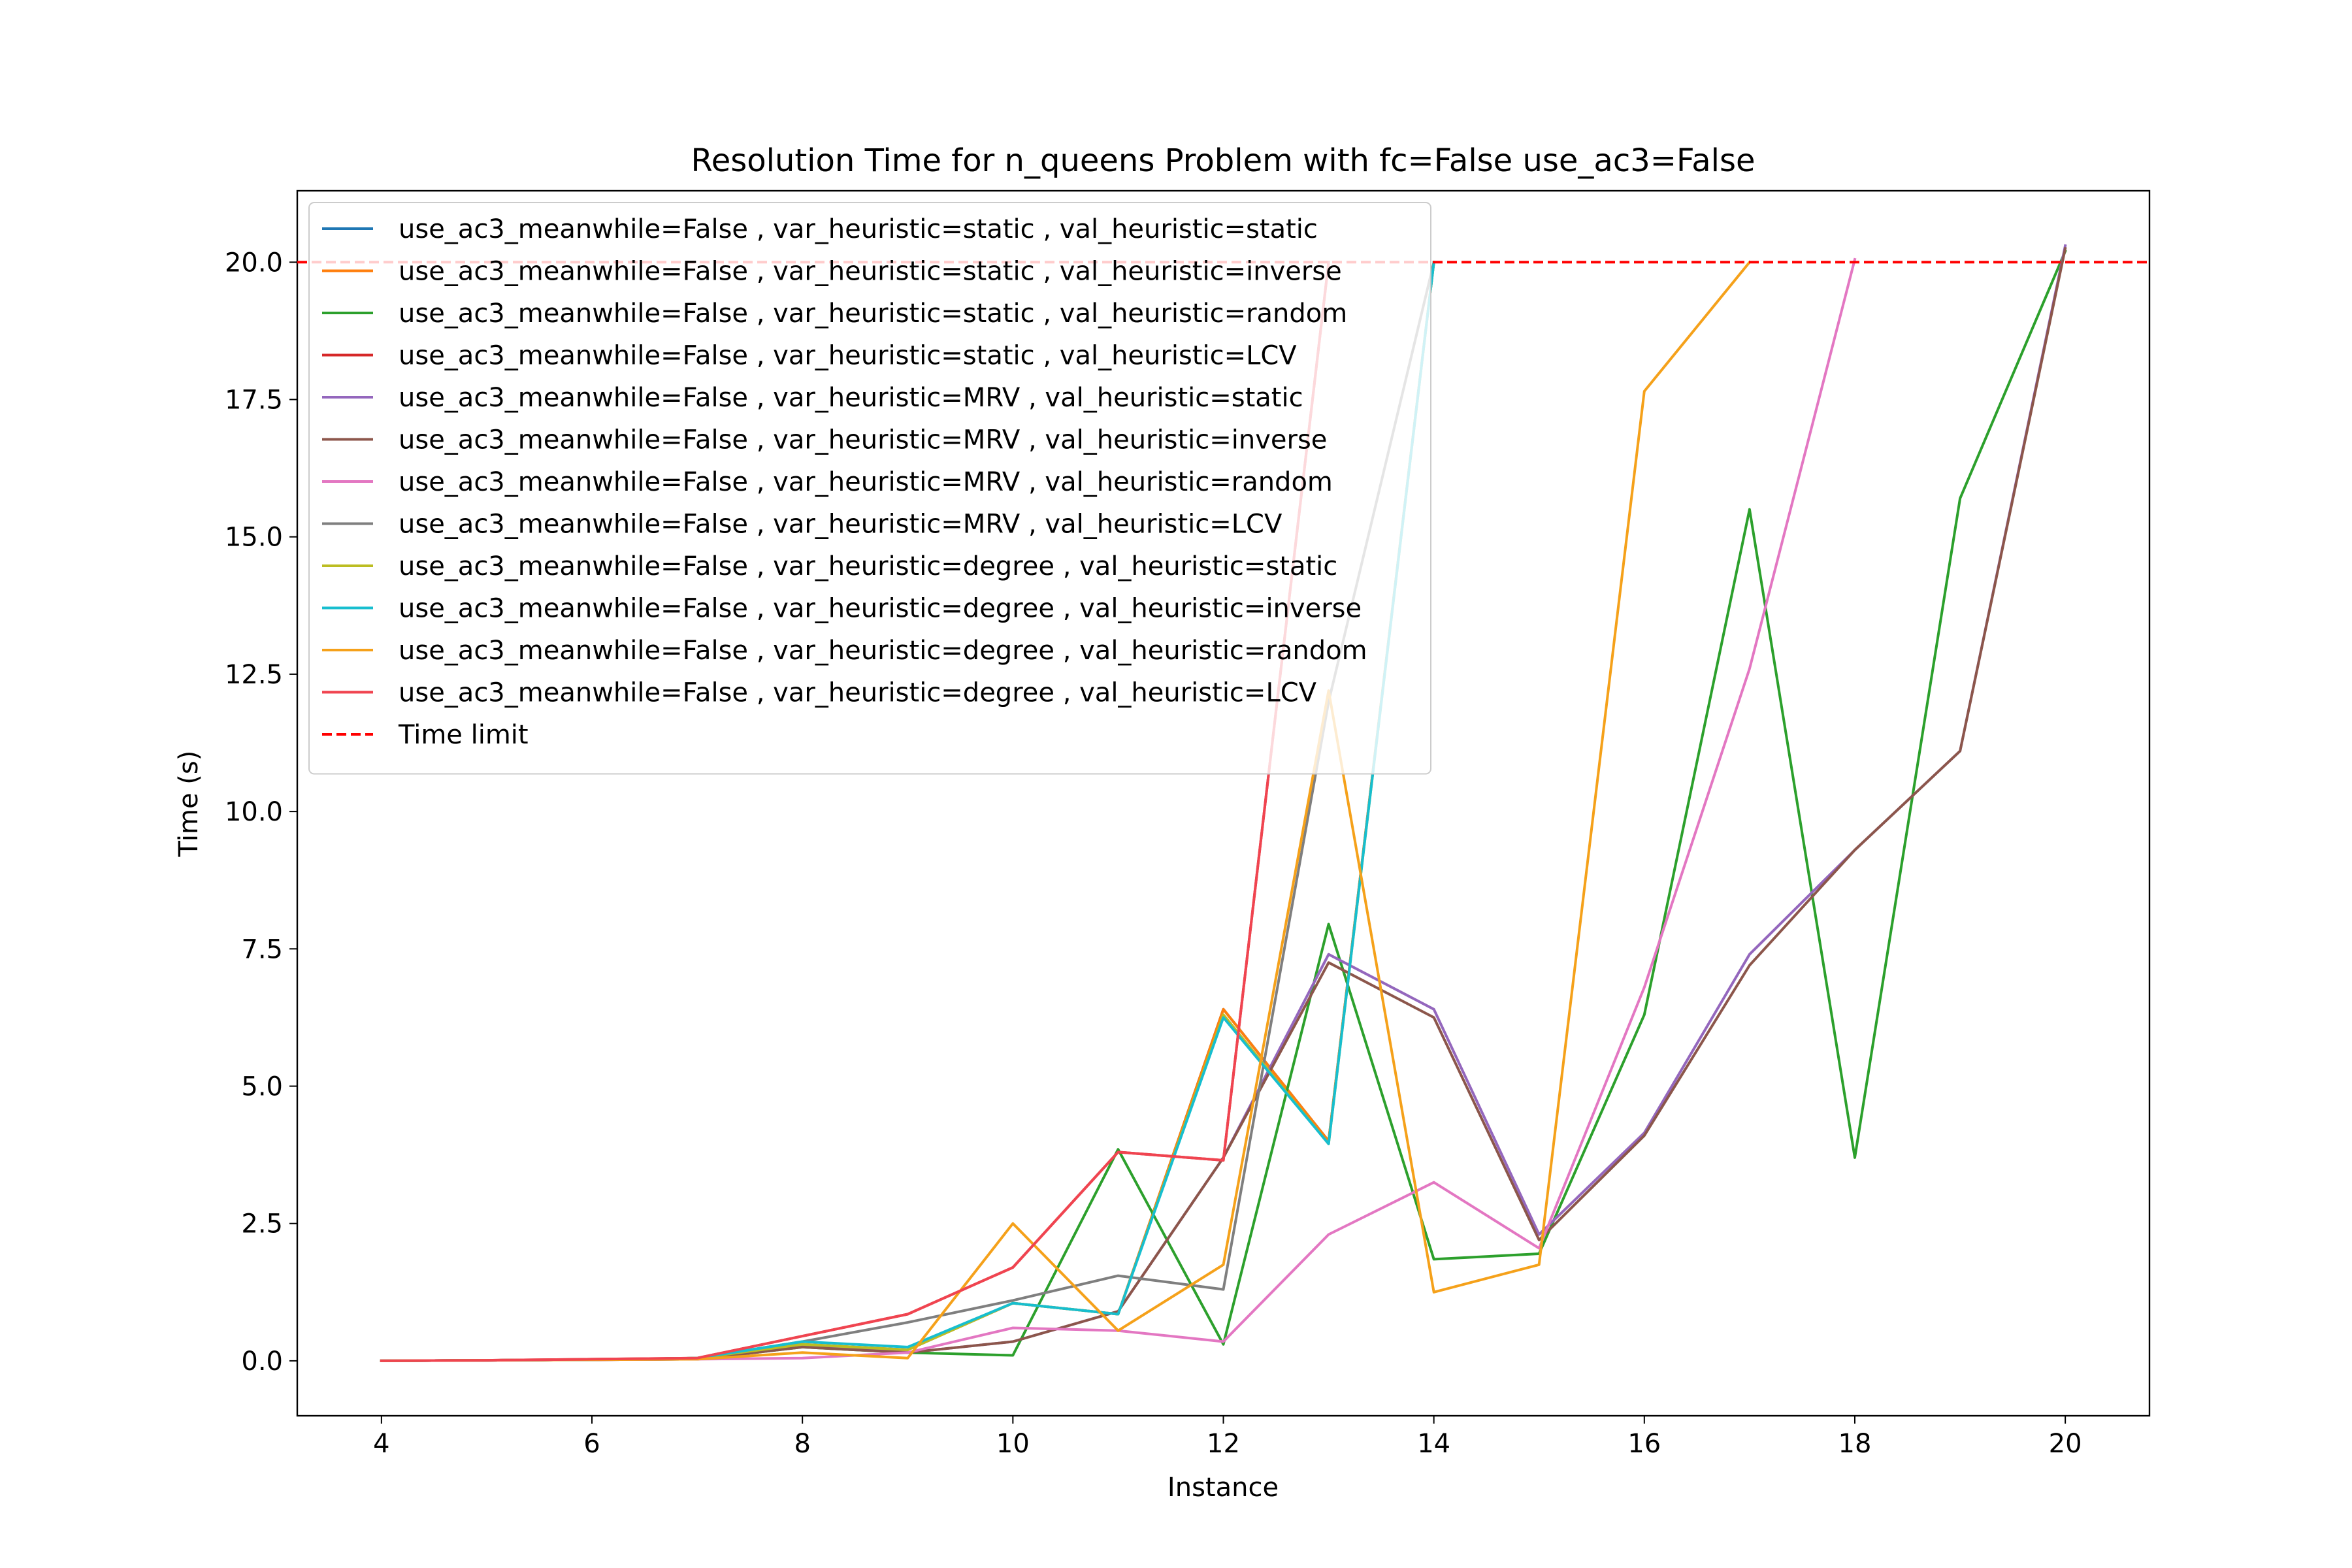 This screenshot has height=1568, width=2352. Describe the element at coordinates (254, 538) in the screenshot. I see `y-tick-label: 15.0` at that location.